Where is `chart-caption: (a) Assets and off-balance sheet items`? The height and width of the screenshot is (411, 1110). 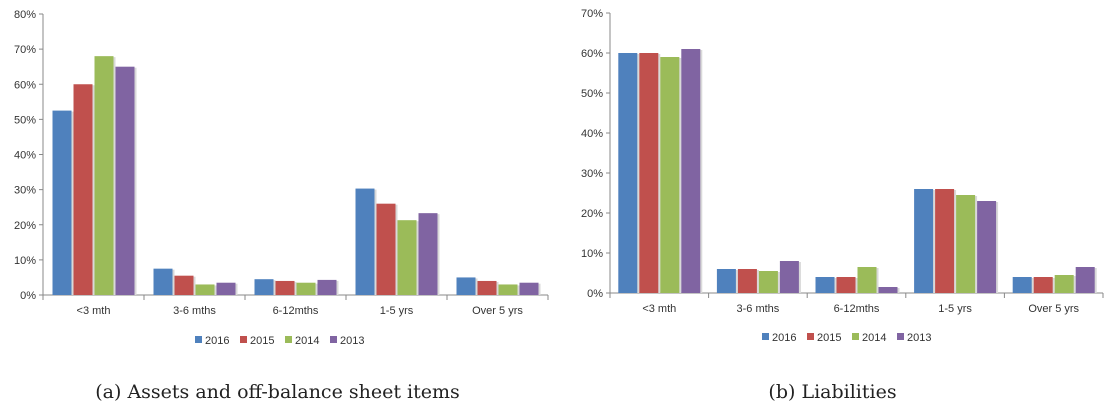 chart-caption: (a) Assets and off-balance sheet items is located at coordinates (277, 392).